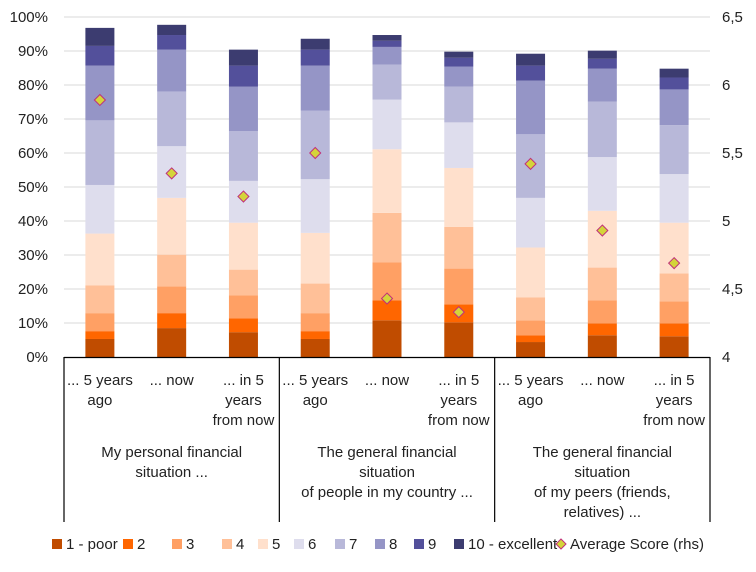 The image size is (756, 572). Describe the element at coordinates (33, 153) in the screenshot. I see `left-axis-tick-label: 60%` at that location.